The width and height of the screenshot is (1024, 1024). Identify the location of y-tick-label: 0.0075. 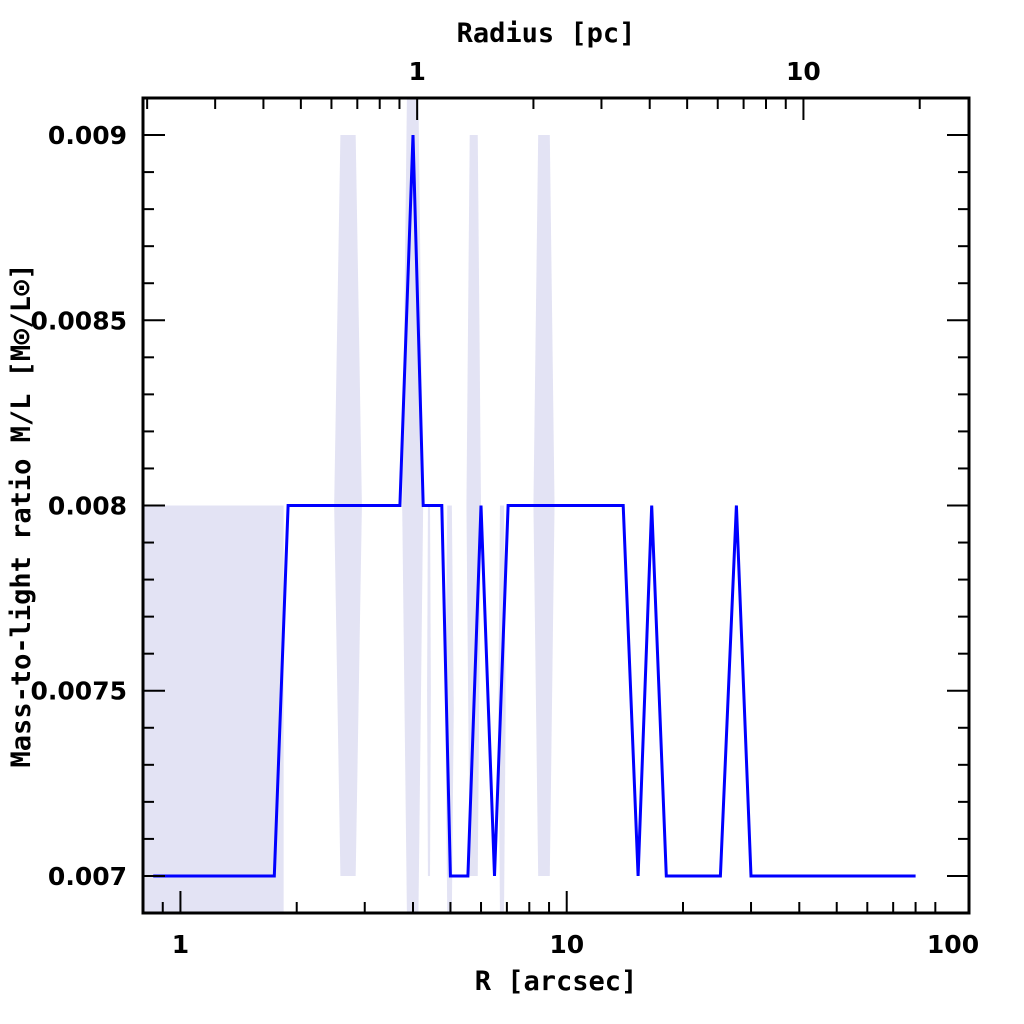
(79, 691).